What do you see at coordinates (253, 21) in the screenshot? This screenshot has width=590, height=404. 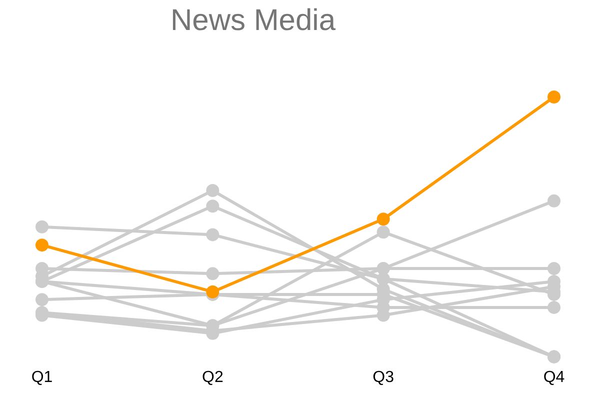 I see `chart-title: News Media` at bounding box center [253, 21].